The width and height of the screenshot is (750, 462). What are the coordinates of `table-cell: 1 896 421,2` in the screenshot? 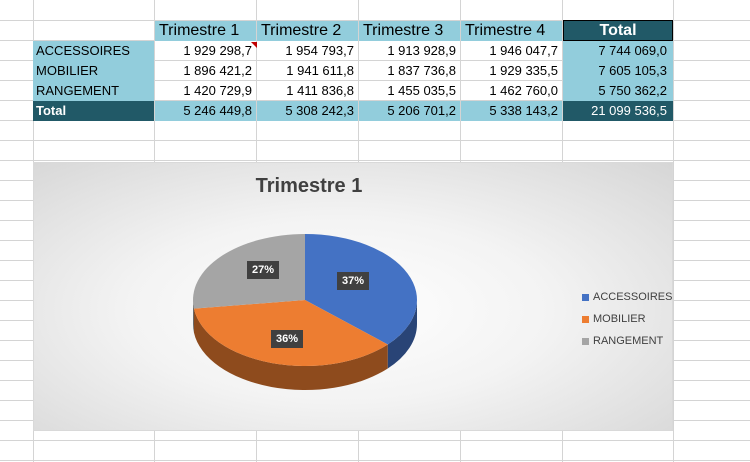 It's located at (205, 70).